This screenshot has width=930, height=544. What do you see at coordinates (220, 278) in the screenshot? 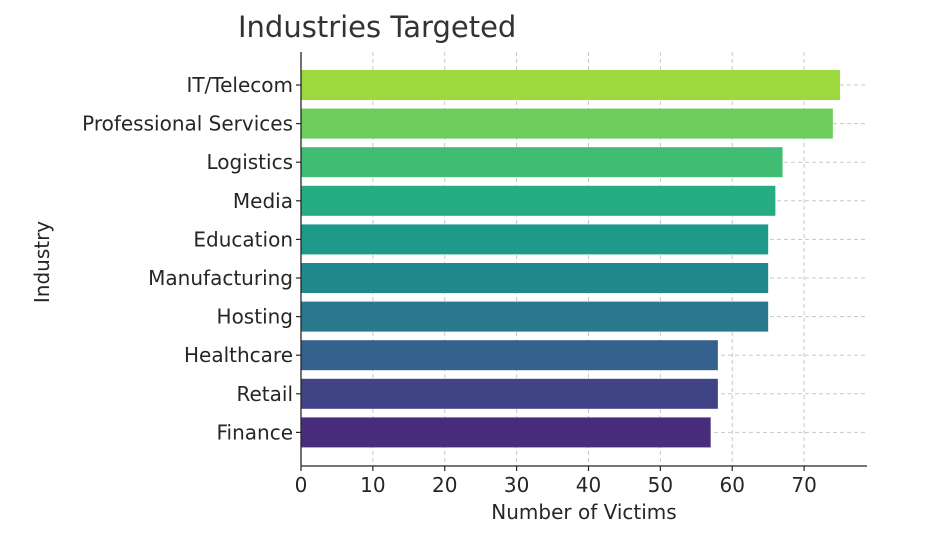
I see `category-label: Manufacturing` at bounding box center [220, 278].